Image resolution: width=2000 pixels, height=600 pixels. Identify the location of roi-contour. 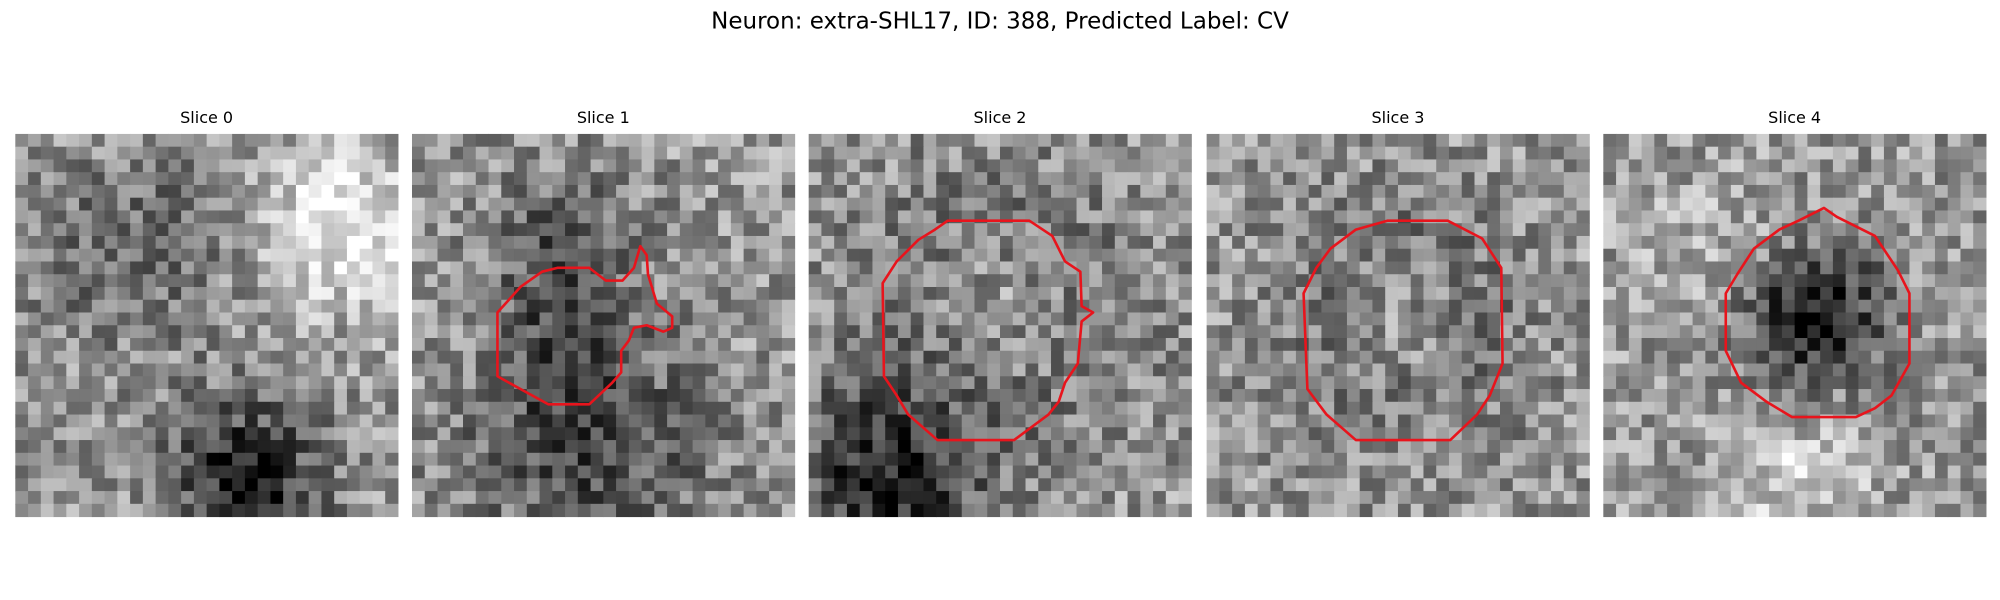
(988, 330).